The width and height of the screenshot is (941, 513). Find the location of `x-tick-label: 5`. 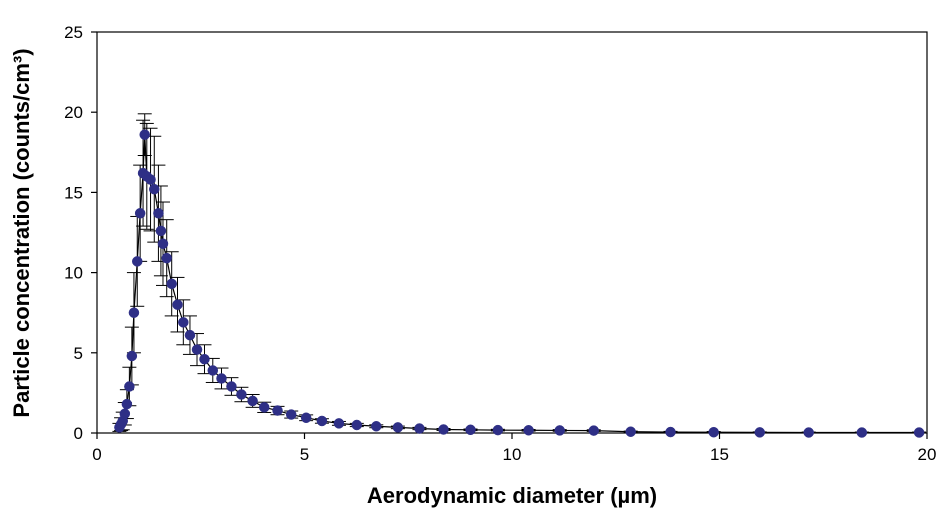

x-tick-label: 5 is located at coordinates (304, 454).